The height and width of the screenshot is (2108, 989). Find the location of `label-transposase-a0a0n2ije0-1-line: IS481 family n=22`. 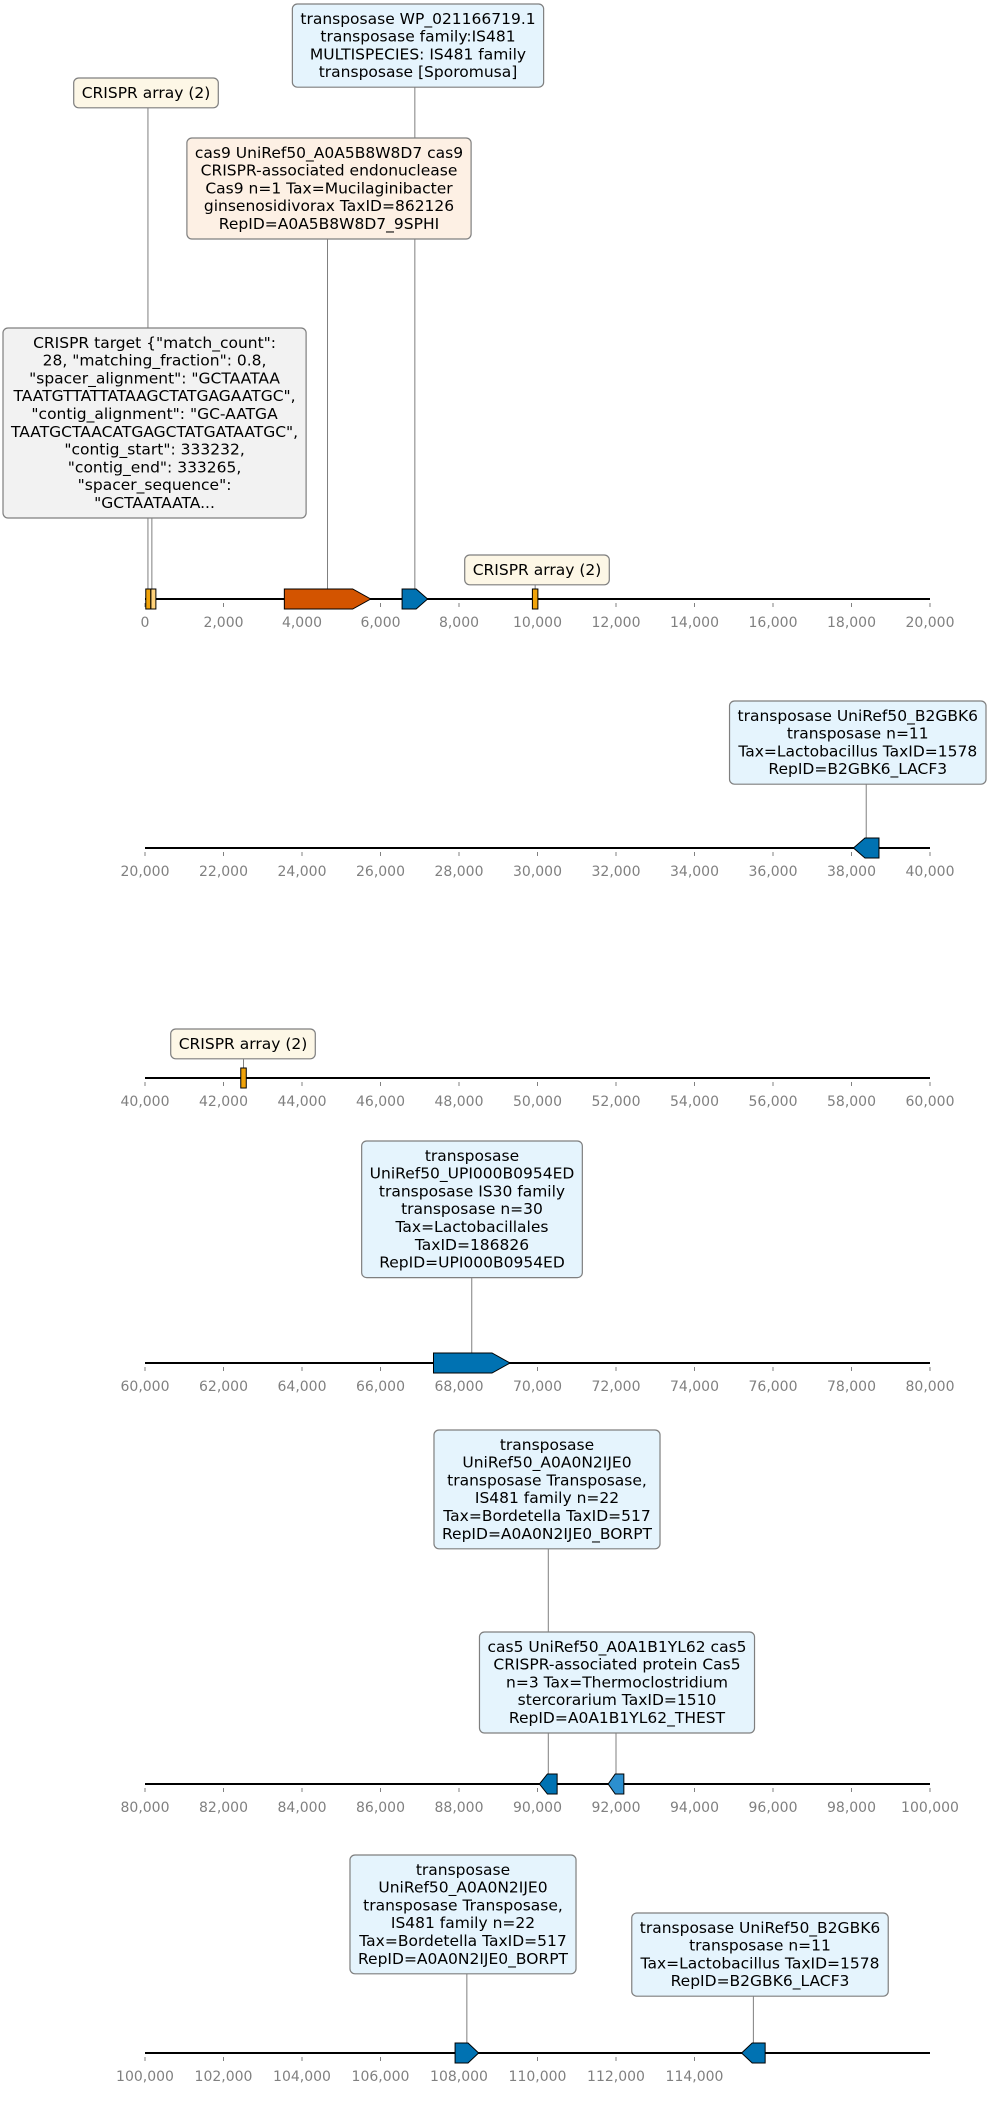

label-transposase-a0a0n2ije0-1-line: IS481 family n=22 is located at coordinates (547, 1498).